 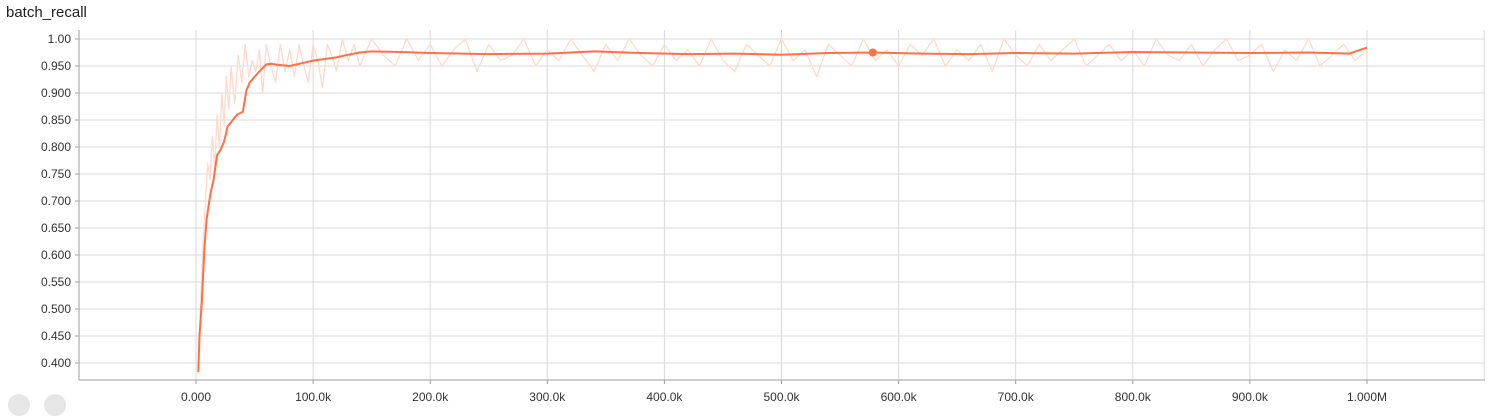 What do you see at coordinates (430, 397) in the screenshot?
I see `x-tick-label: 200.0k` at bounding box center [430, 397].